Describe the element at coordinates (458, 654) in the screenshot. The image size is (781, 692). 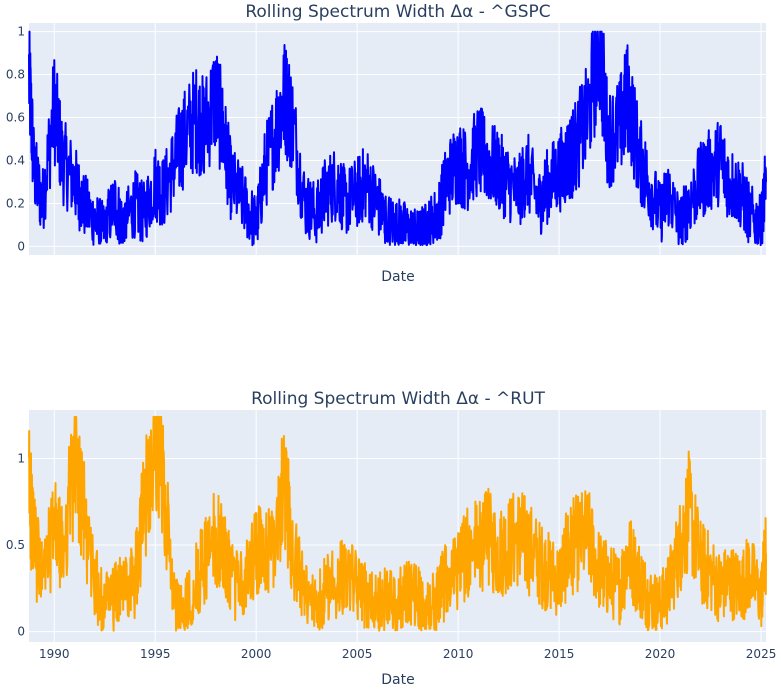
I see `x-tick-label: 2010` at that location.